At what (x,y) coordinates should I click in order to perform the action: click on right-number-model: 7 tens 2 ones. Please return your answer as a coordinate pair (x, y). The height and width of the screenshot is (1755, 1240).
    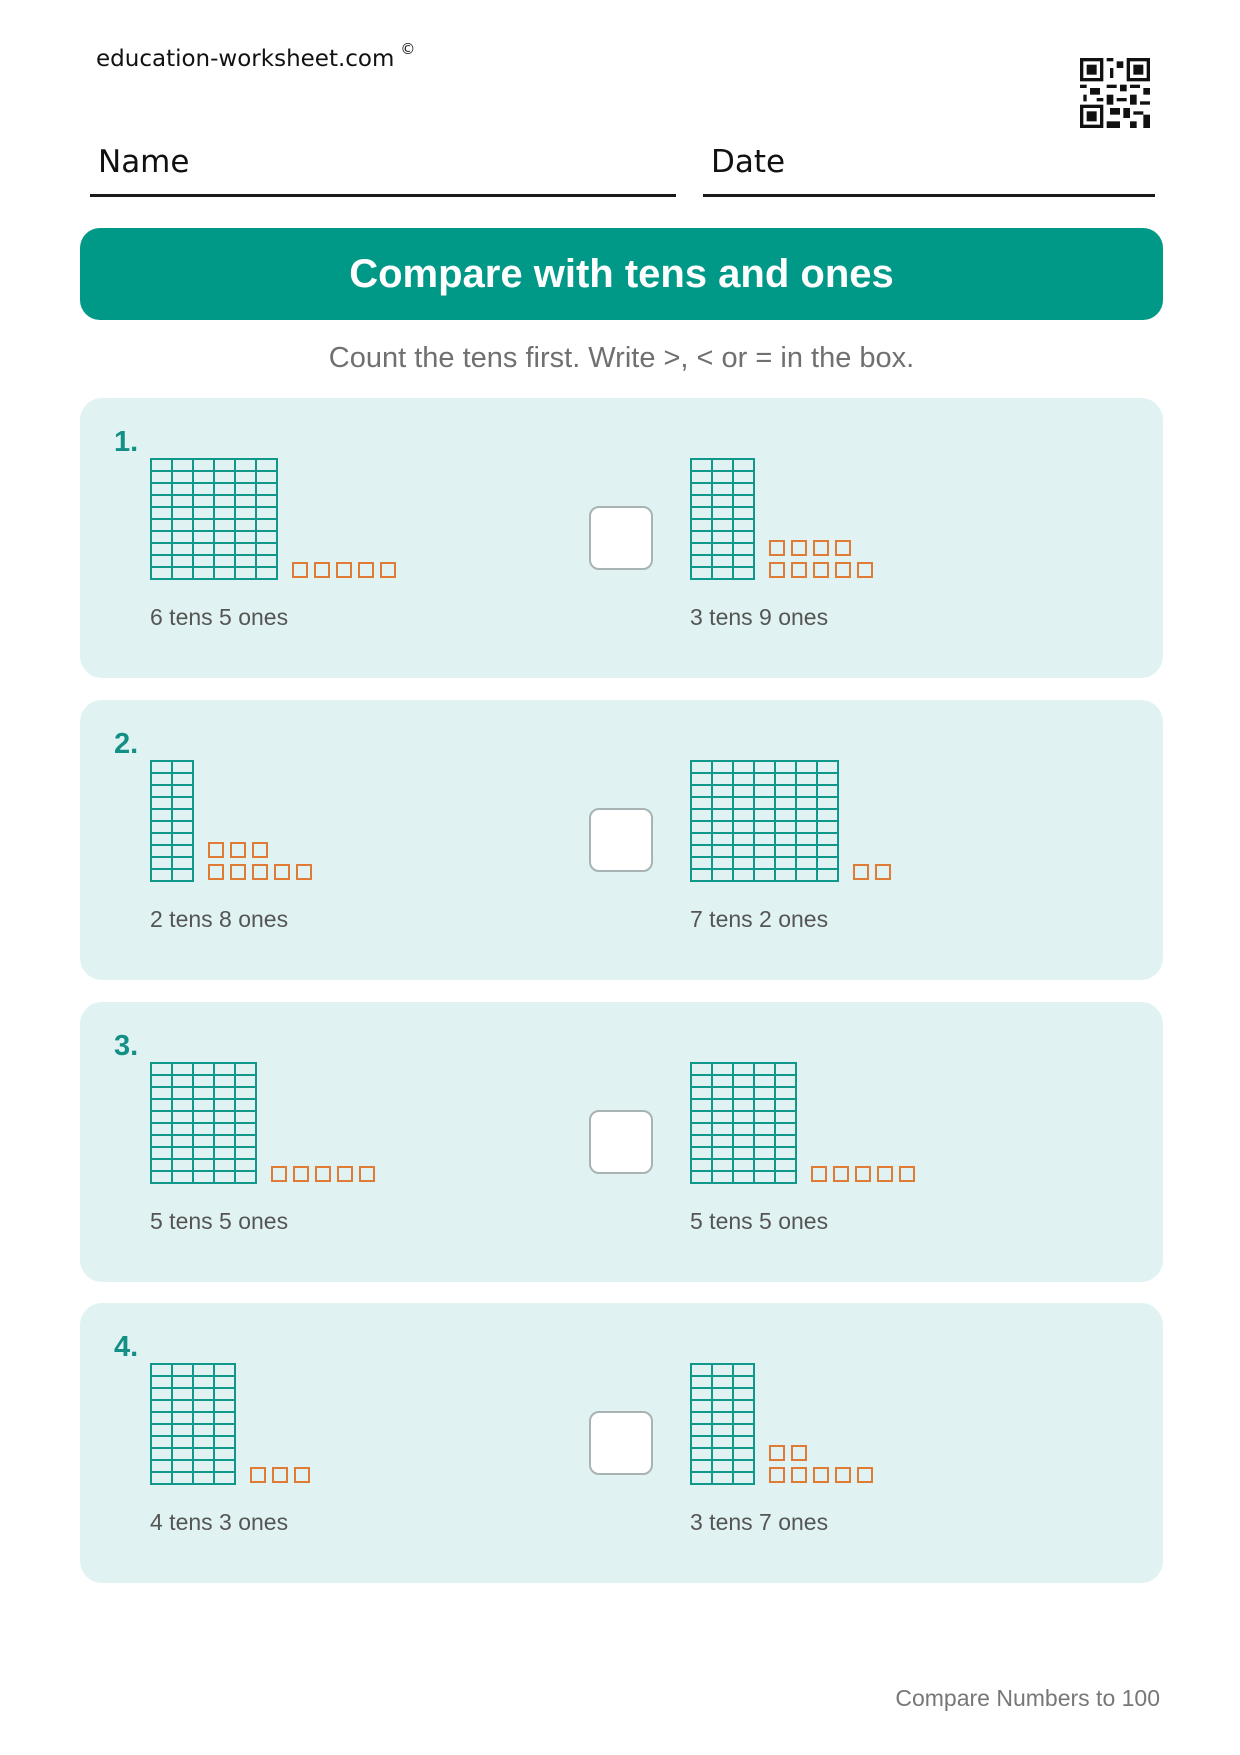
    Looking at the image, I should click on (855, 846).